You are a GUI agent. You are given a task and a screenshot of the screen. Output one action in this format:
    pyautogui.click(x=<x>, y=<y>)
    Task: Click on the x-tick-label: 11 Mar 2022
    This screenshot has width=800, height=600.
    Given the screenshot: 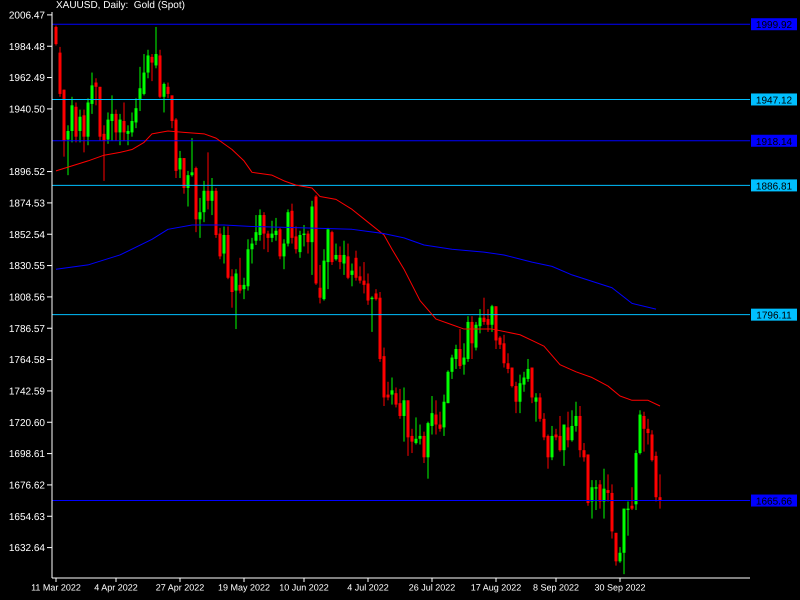 What is the action you would take?
    pyautogui.click(x=56, y=587)
    